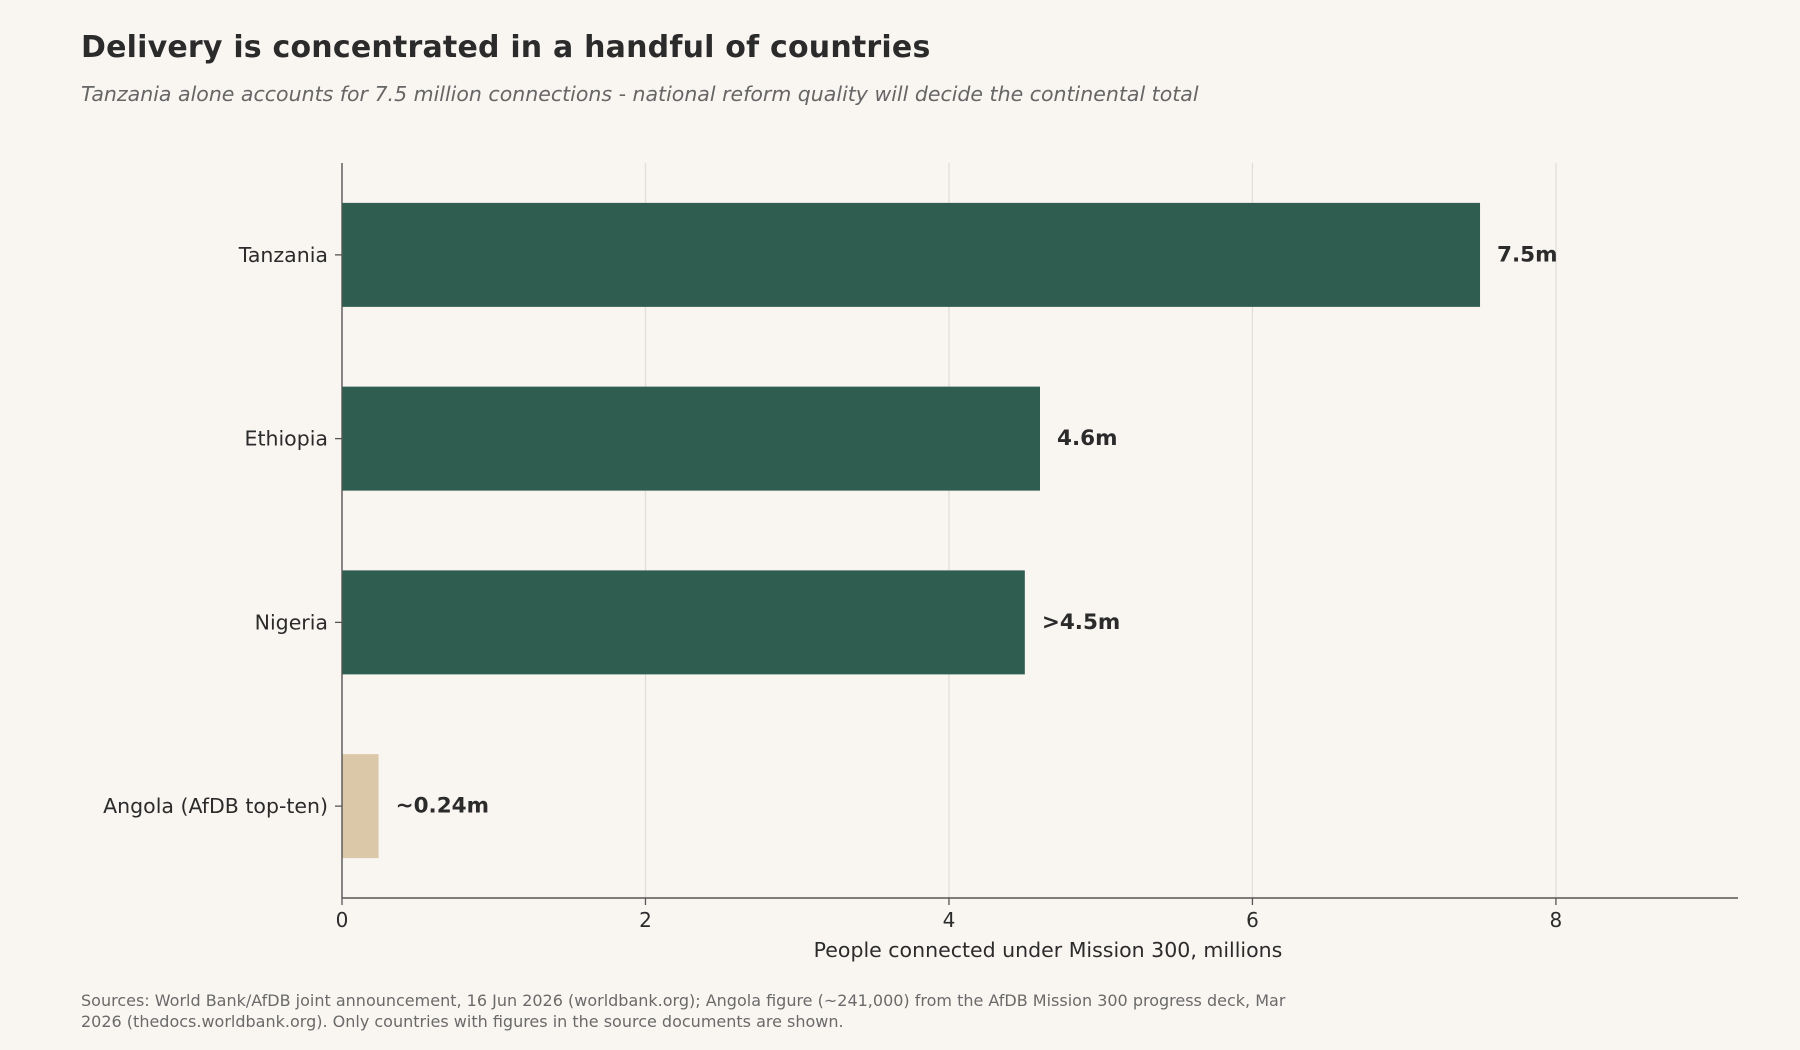 The height and width of the screenshot is (1050, 1800). Describe the element at coordinates (1081, 622) in the screenshot. I see `data-label: >4.5m` at that location.